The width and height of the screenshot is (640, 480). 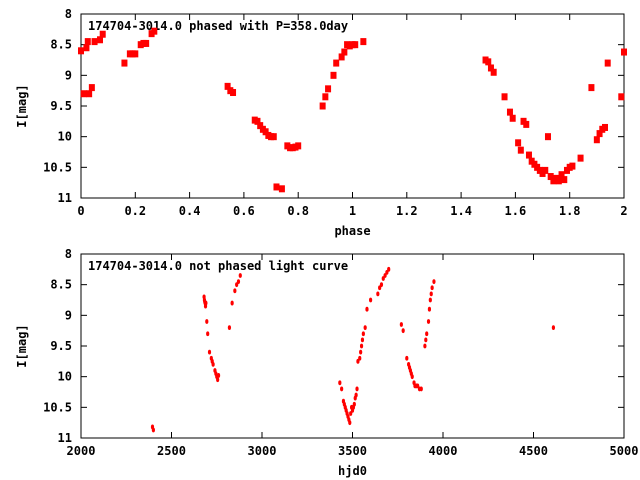 I want to click on y-tick-label: 11, so click(x=65, y=438).